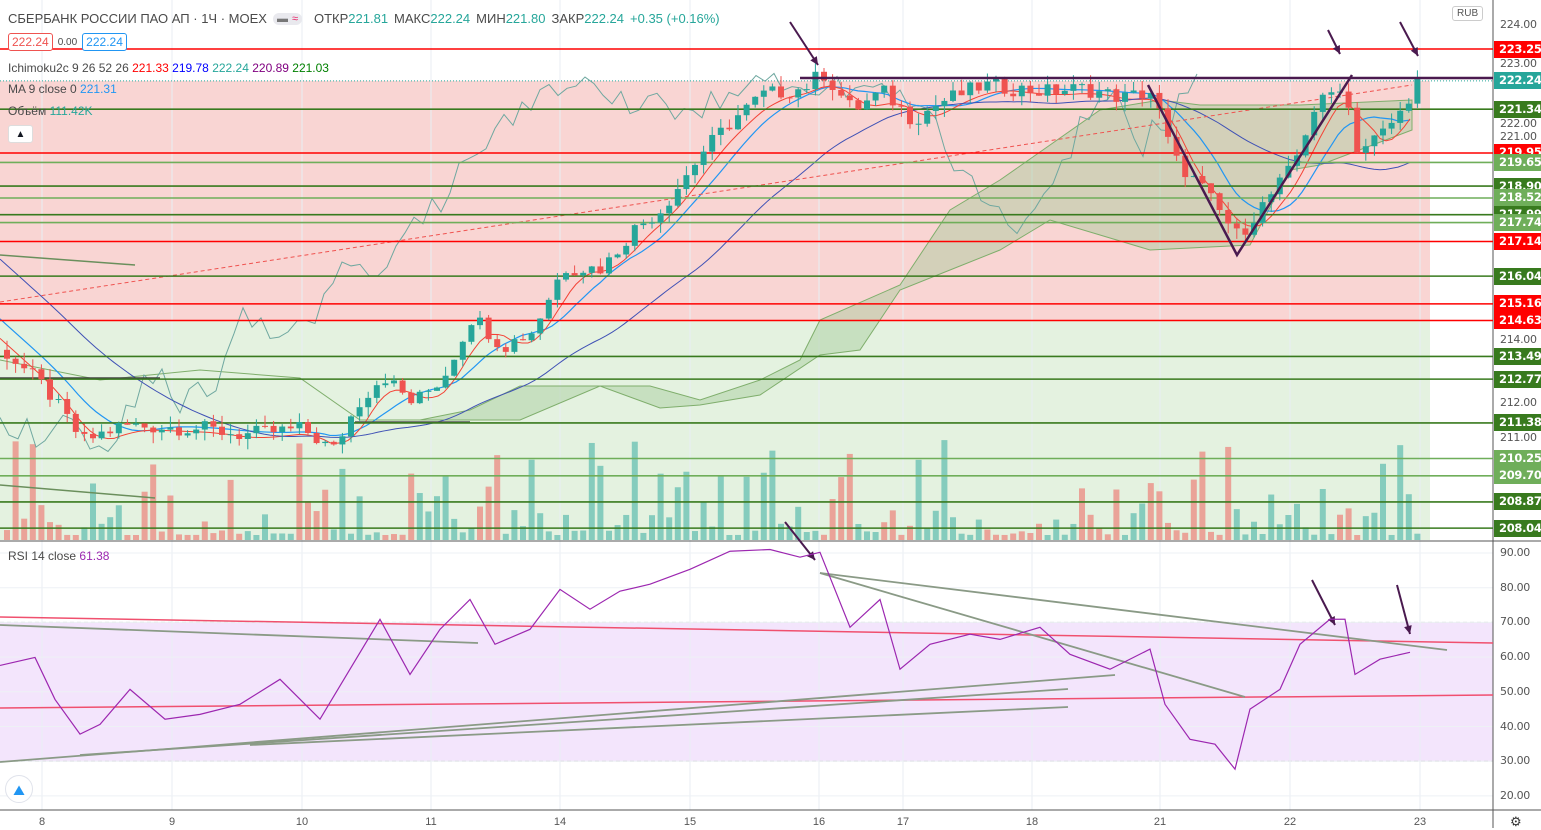 This screenshot has height=830, width=1541. What do you see at coordinates (30, 42) in the screenshot?
I see `sell-price-button: 222.24` at bounding box center [30, 42].